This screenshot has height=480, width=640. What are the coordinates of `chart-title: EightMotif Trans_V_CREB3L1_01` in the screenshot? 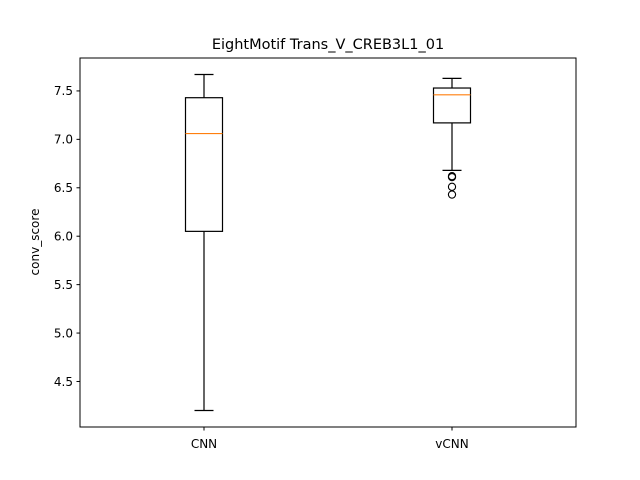 It's located at (328, 45).